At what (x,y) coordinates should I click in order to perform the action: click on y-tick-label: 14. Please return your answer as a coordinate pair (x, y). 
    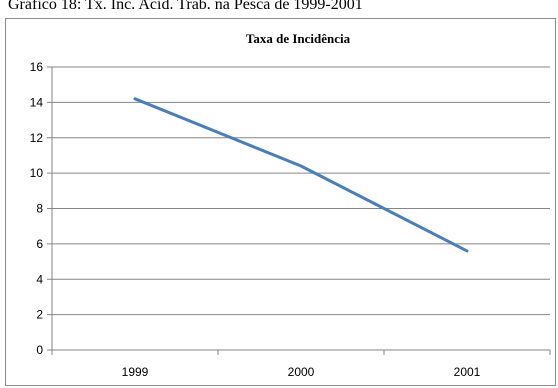
    Looking at the image, I should click on (37, 102).